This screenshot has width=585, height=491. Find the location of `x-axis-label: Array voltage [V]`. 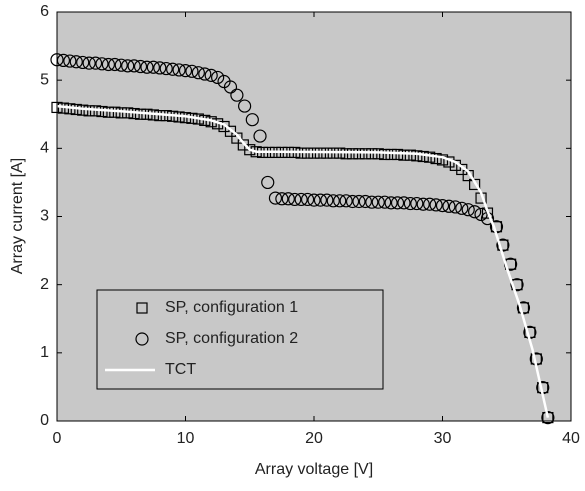

x-axis-label: Array voltage [V] is located at coordinates (314, 469).